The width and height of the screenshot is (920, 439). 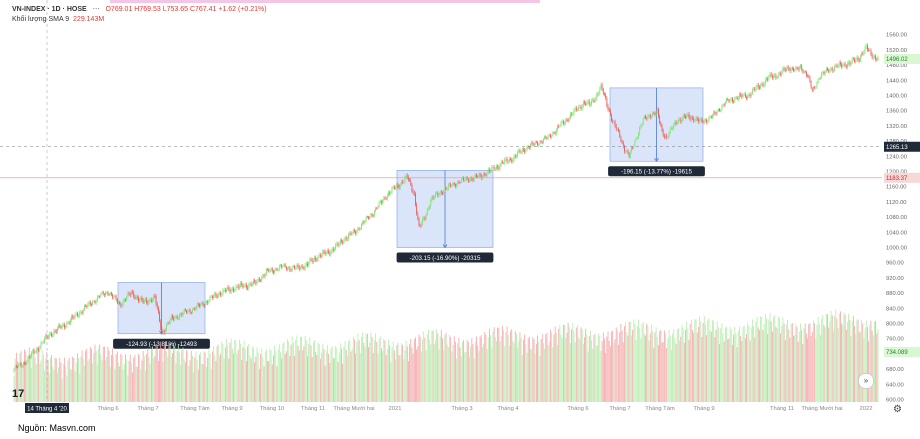 What do you see at coordinates (96, 9) in the screenshot?
I see `more-options-icon: ⋯` at bounding box center [96, 9].